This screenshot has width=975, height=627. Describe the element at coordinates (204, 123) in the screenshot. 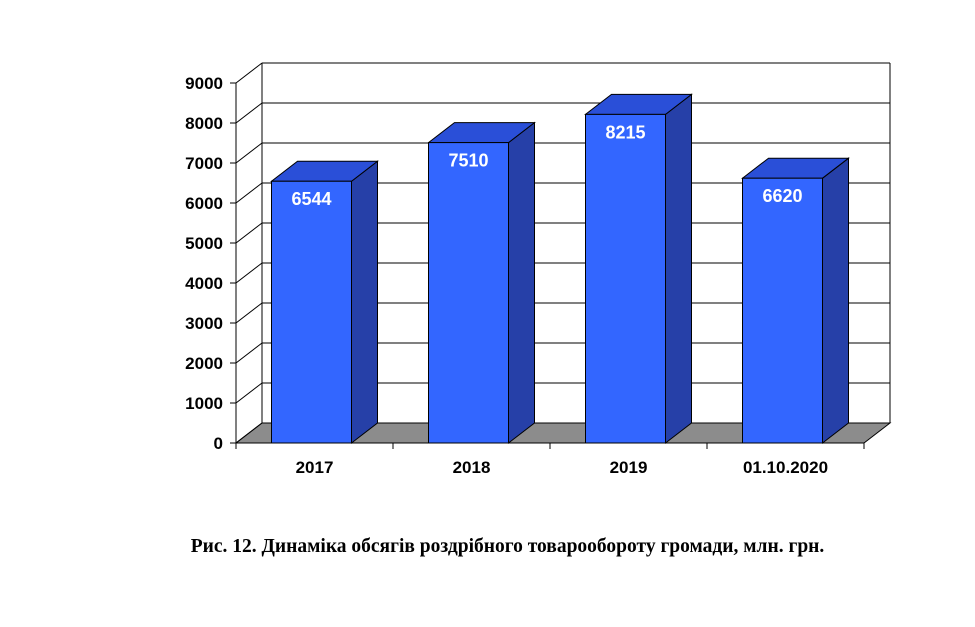

I see `y-tick-label: 8000` at that location.